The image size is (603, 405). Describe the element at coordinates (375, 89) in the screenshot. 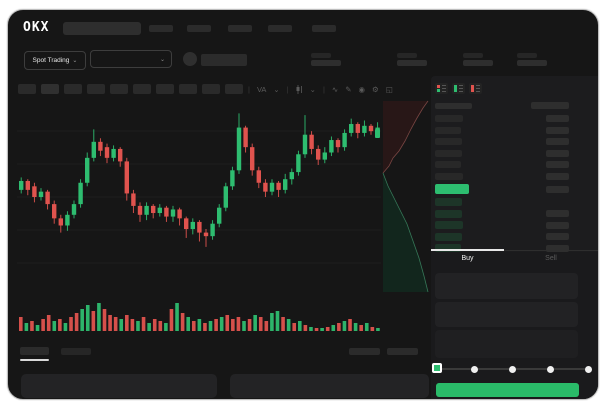

I see `chart-settings-icon: ⚙` at that location.